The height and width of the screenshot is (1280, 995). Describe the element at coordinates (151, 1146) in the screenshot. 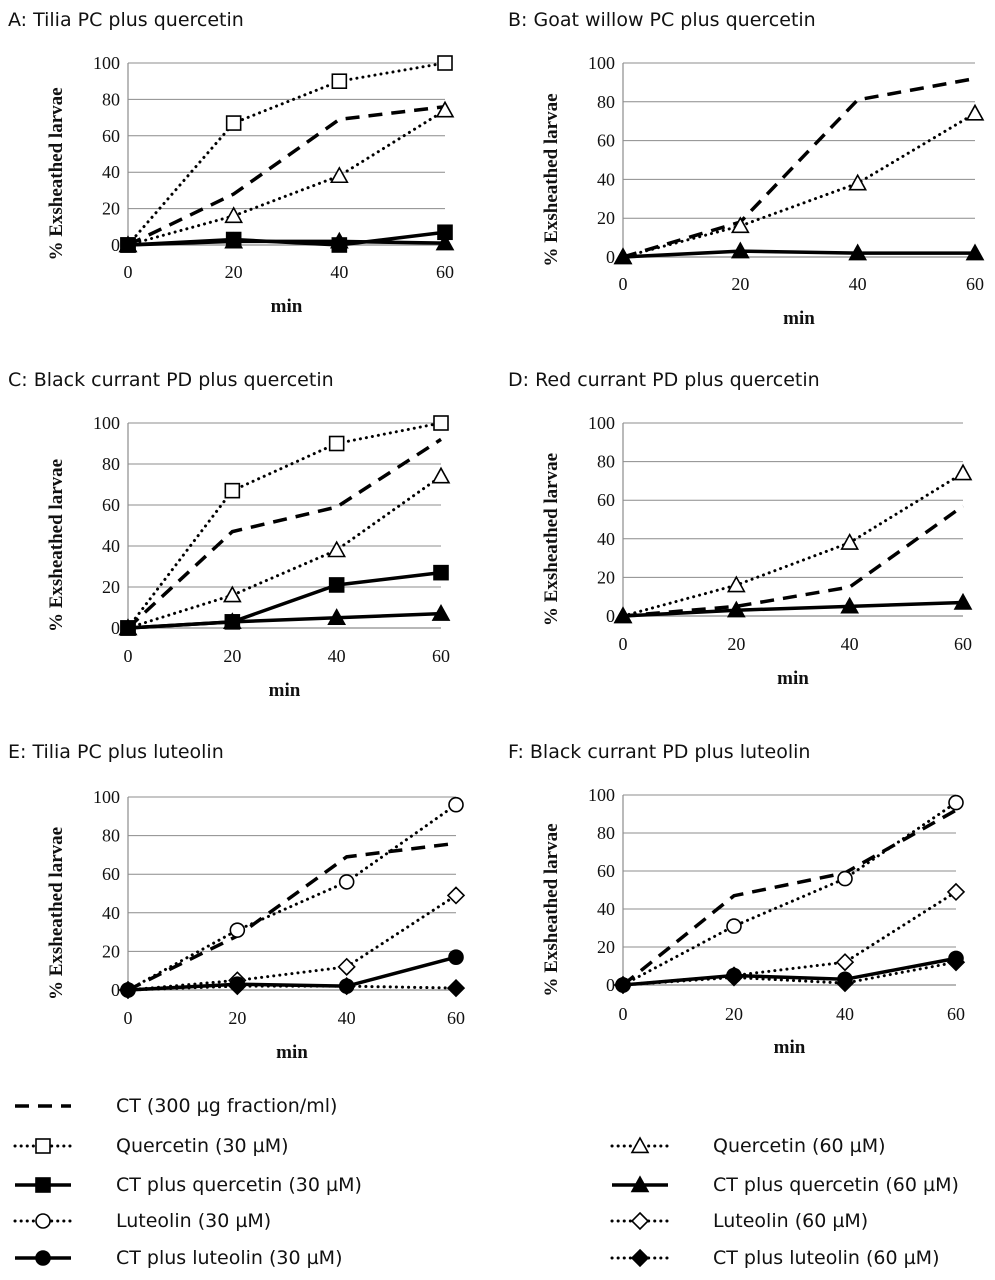

I see `legend-entry-q30: Quercetin (30 µM)` at that location.